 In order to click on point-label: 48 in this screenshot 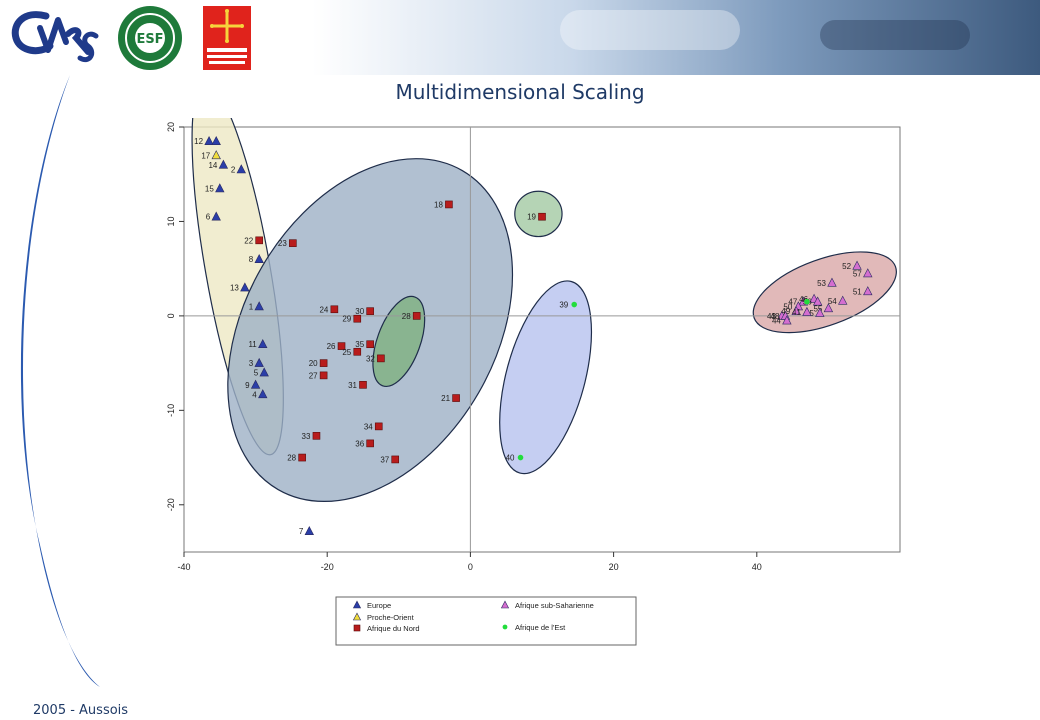, I will do `click(775, 316)`.